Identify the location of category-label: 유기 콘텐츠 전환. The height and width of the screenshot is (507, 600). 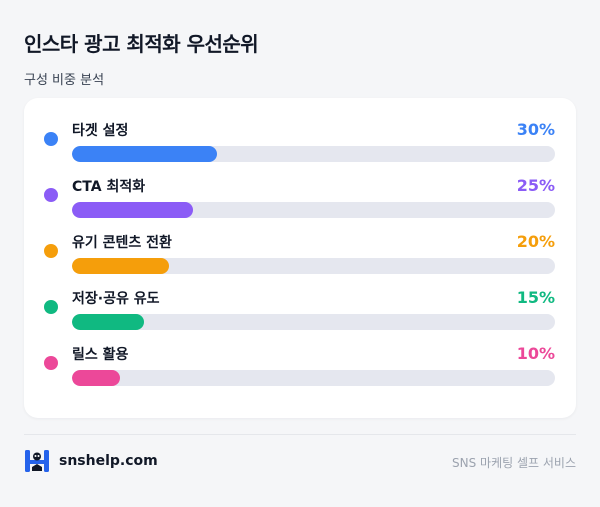
(122, 243).